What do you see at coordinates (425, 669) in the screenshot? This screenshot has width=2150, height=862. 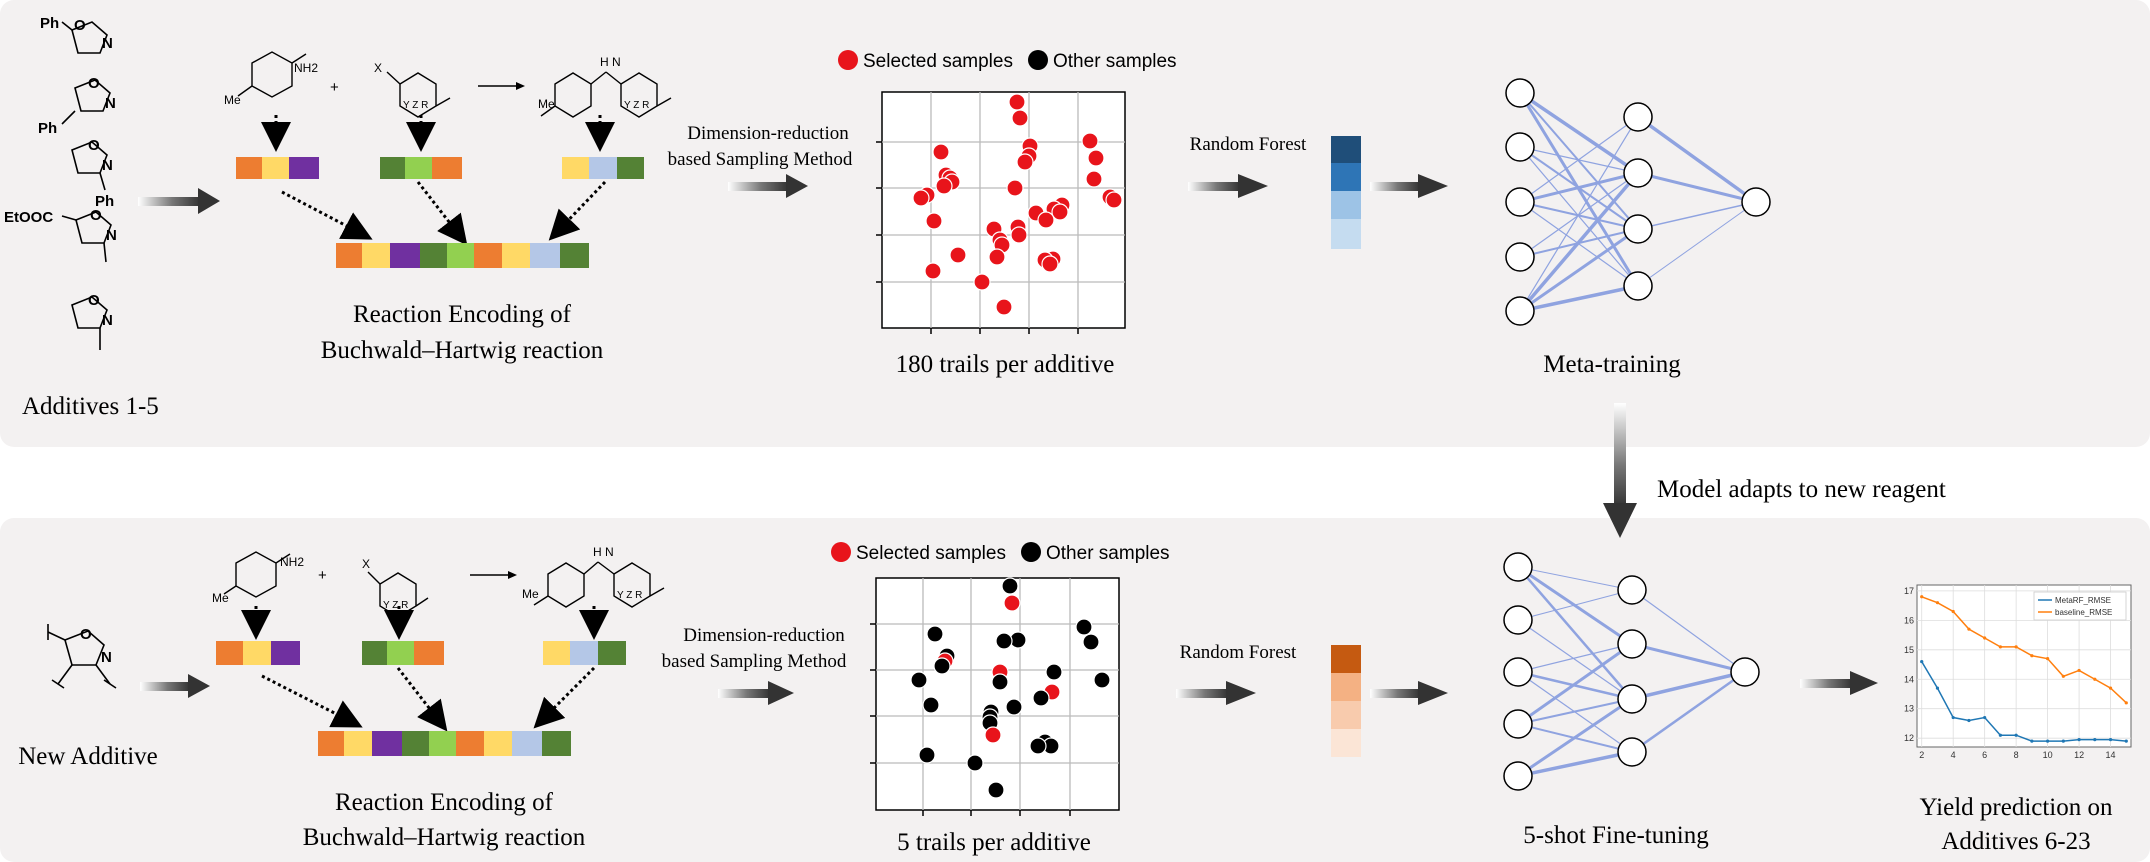 I see `dotted-arrows-bottom` at bounding box center [425, 669].